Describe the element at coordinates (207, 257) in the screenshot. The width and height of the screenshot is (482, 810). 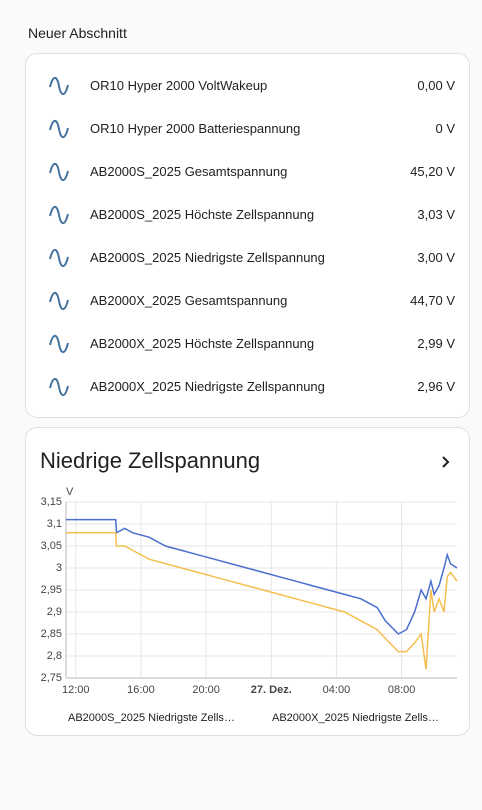
I see `entity-name: AB2000S_2025 Niedrigste Zellspannung` at that location.